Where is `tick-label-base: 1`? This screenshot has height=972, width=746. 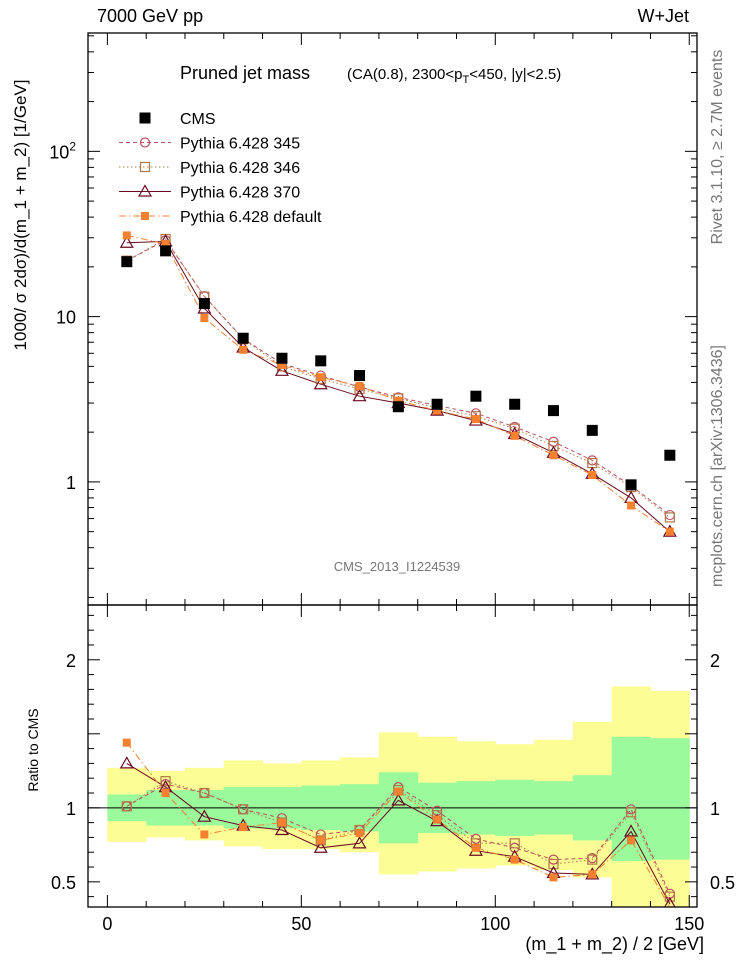 tick-label-base: 1 is located at coordinates (71, 483).